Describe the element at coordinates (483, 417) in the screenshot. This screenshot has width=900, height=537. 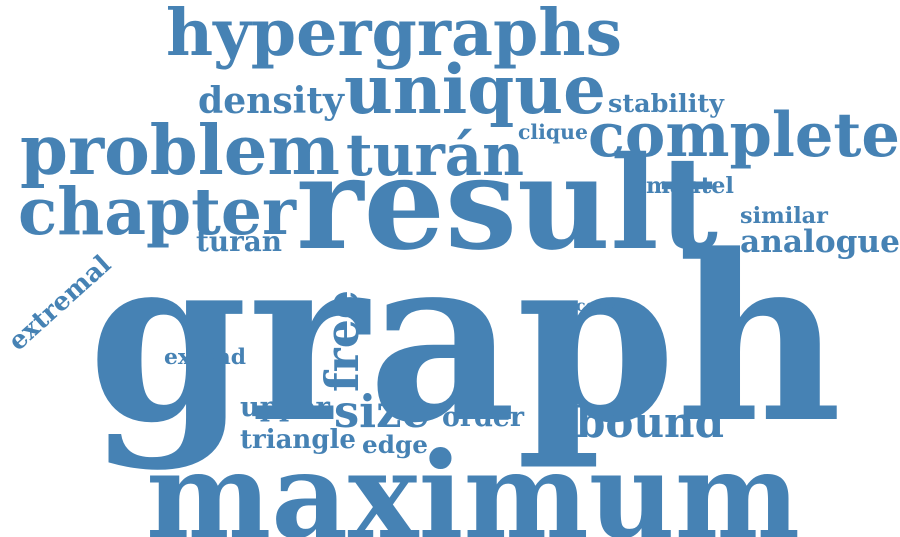
I see `word-order: order` at that location.